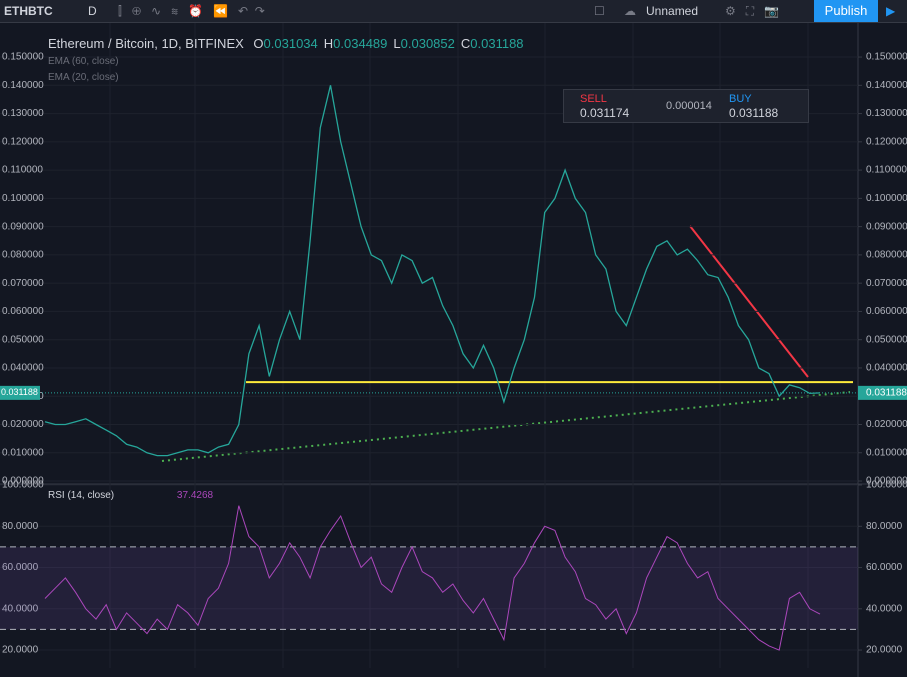  What do you see at coordinates (886, 452) in the screenshot?
I see `y-tick-label: 0.010000` at bounding box center [886, 452].